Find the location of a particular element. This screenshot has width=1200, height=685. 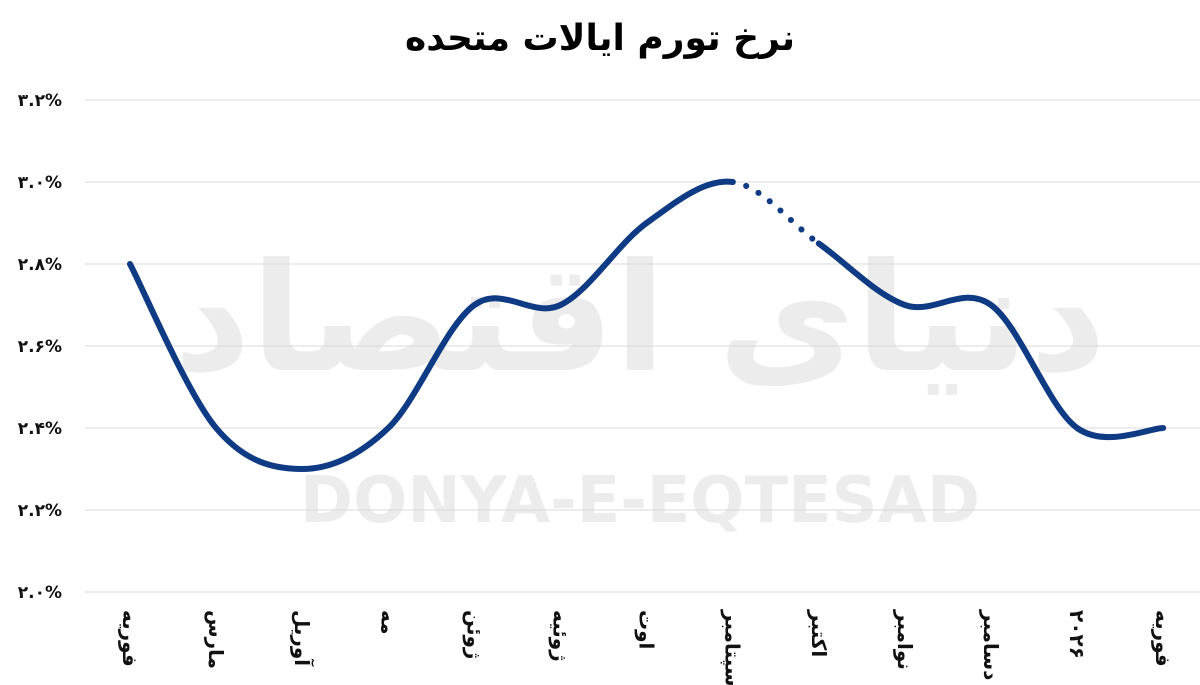

x-tick-label: اکتبر is located at coordinates (819, 633).